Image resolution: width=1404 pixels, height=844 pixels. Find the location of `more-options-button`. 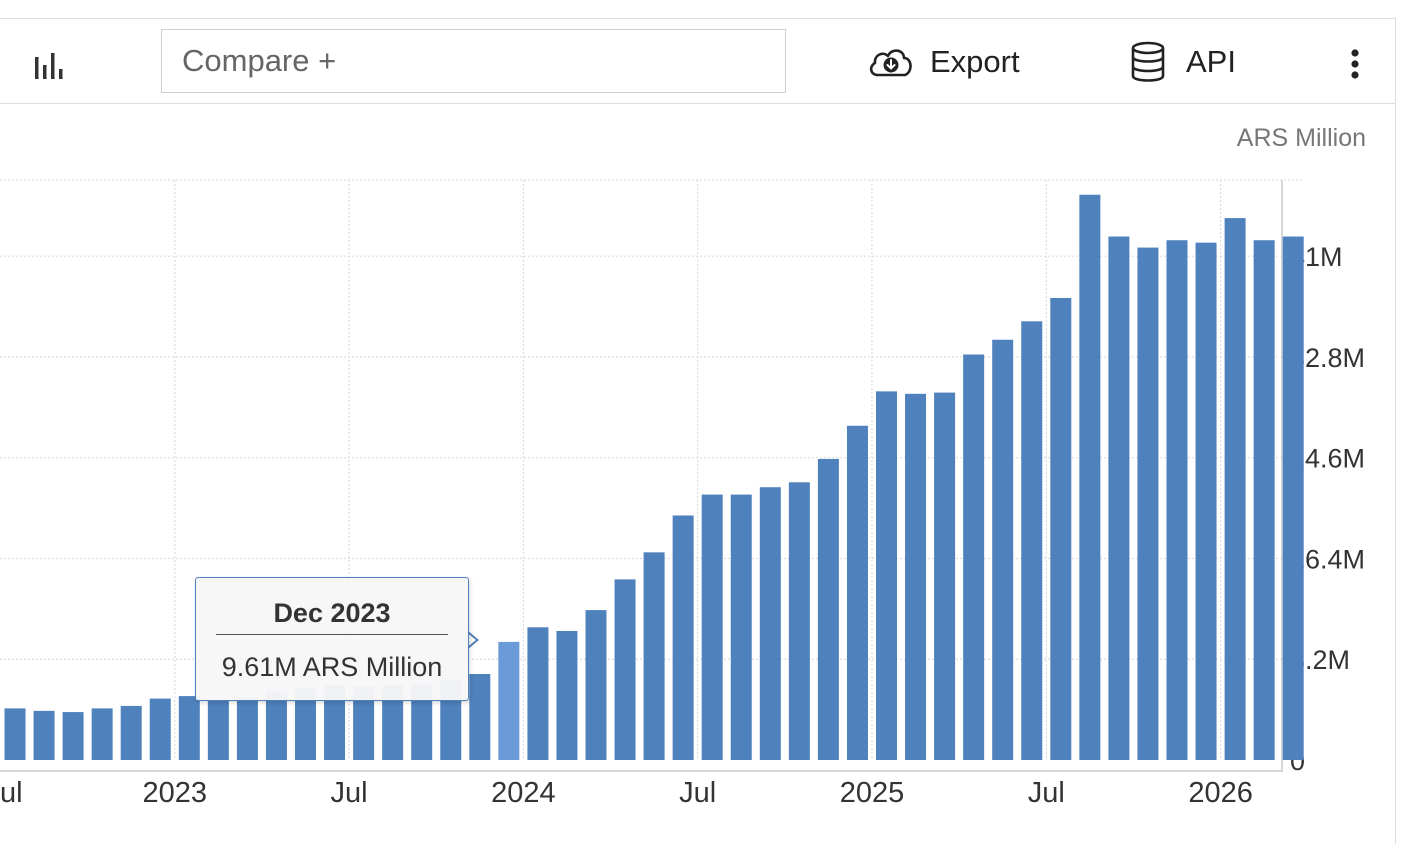

more-options-button is located at coordinates (1355, 64).